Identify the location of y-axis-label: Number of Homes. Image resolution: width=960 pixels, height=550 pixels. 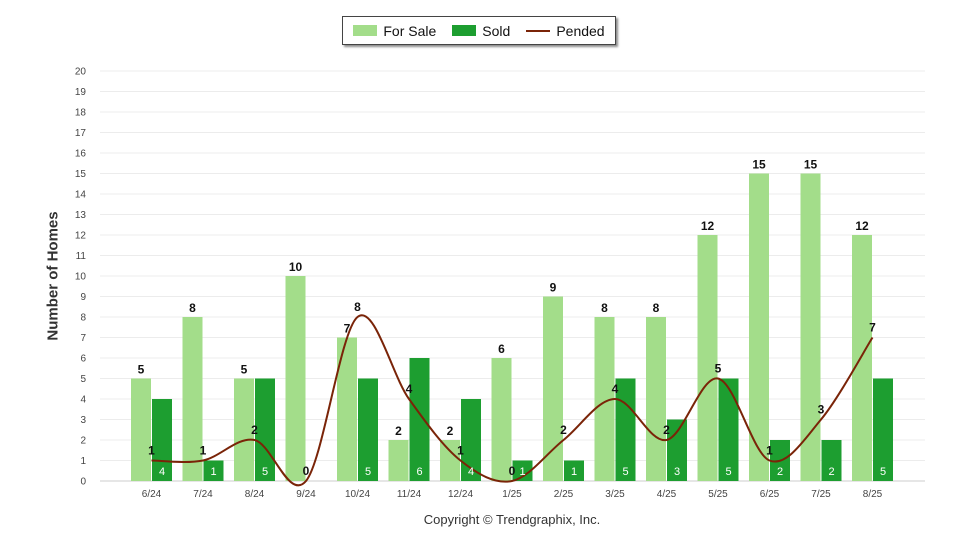
(53, 276).